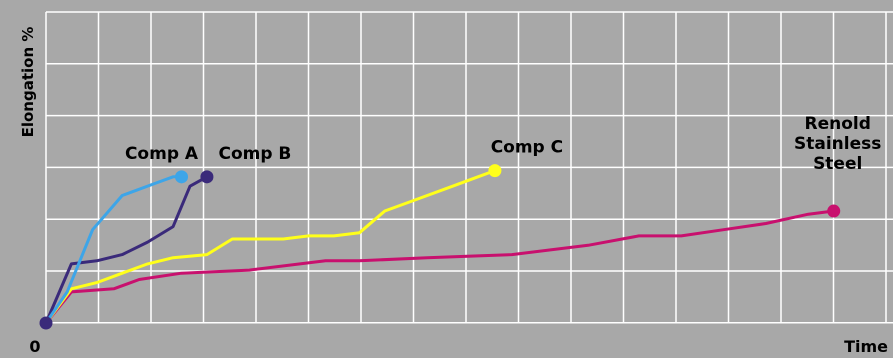 This screenshot has width=893, height=358. Describe the element at coordinates (46, 323) in the screenshot. I see `origin-marker` at that location.